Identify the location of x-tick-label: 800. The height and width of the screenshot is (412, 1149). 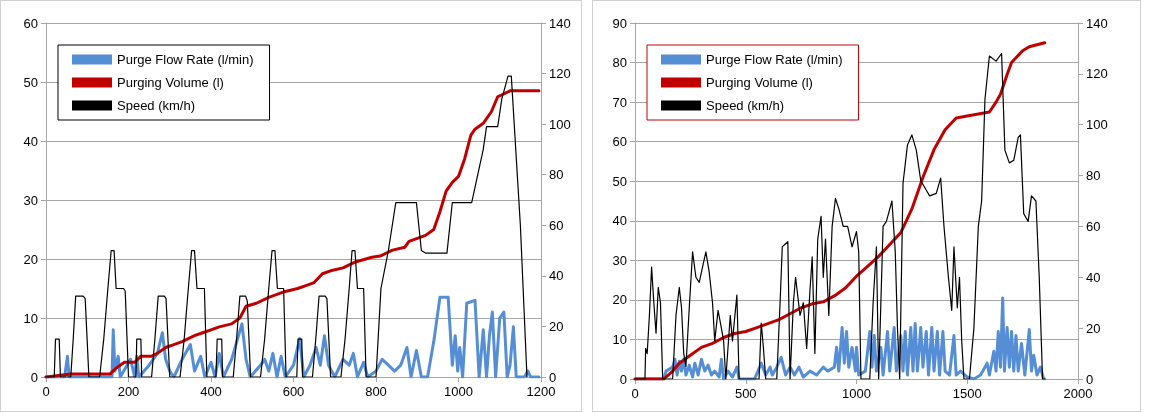
(376, 391).